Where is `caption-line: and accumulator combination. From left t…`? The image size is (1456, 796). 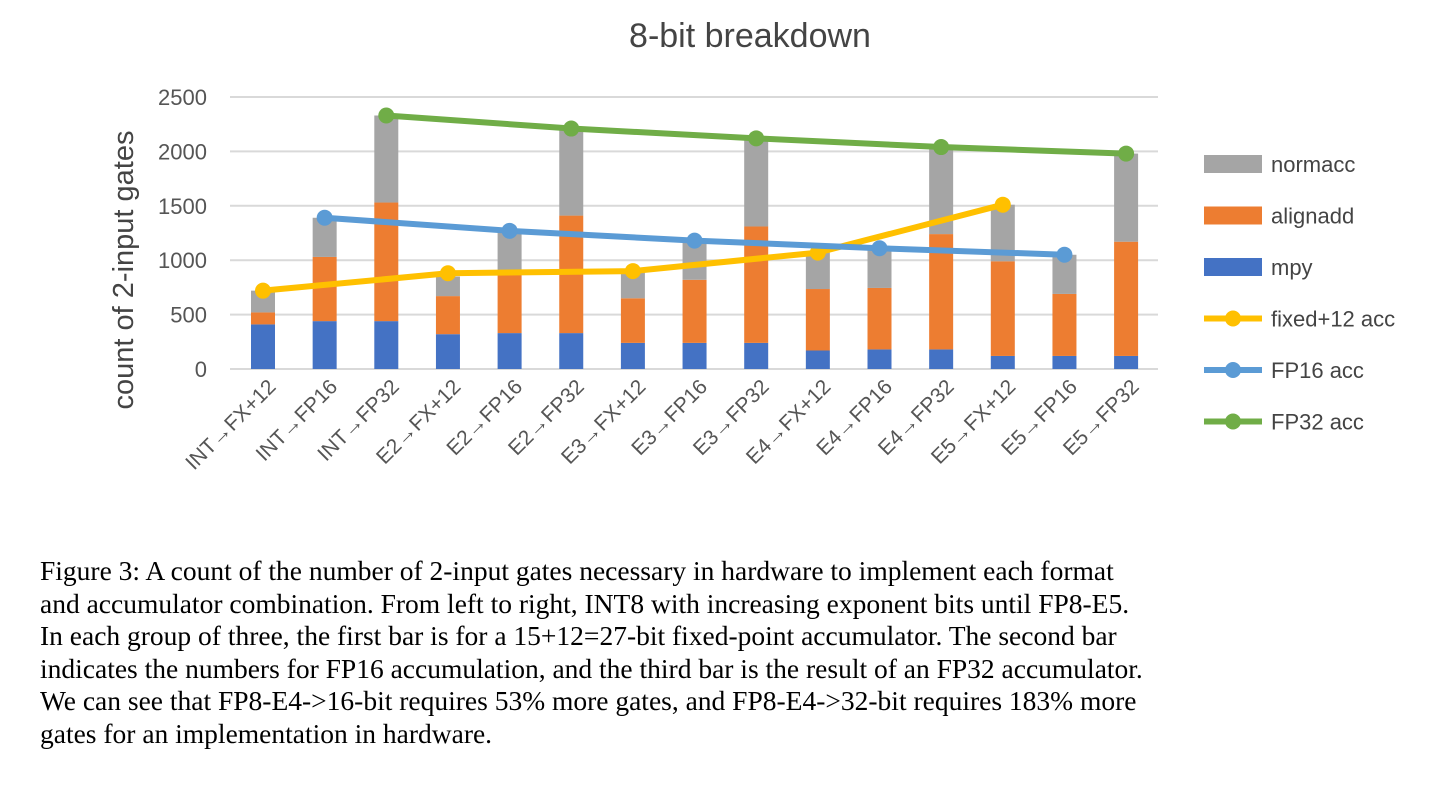 caption-line: and accumulator combination. From left t… is located at coordinates (585, 603).